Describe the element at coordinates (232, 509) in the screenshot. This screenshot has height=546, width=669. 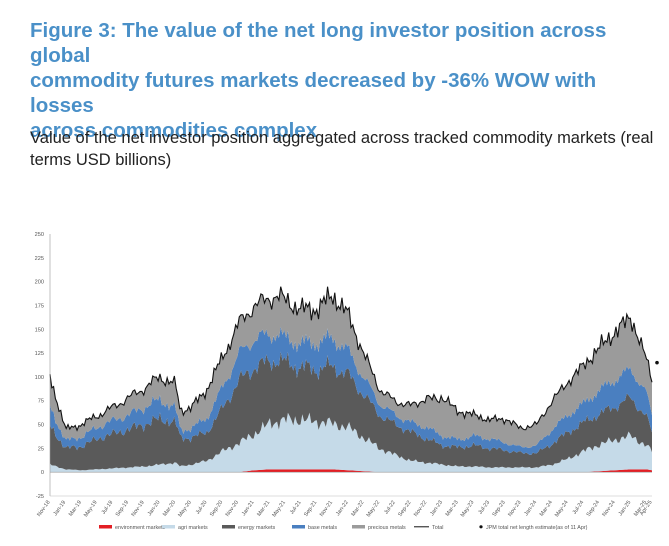
I see `x-tick-label: Nov-20` at that location.